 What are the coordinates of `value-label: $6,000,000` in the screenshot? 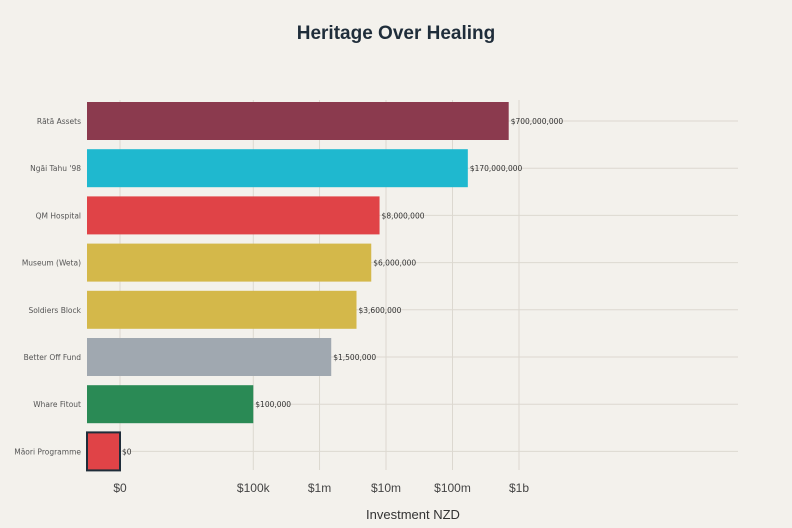 It's located at (394, 263).